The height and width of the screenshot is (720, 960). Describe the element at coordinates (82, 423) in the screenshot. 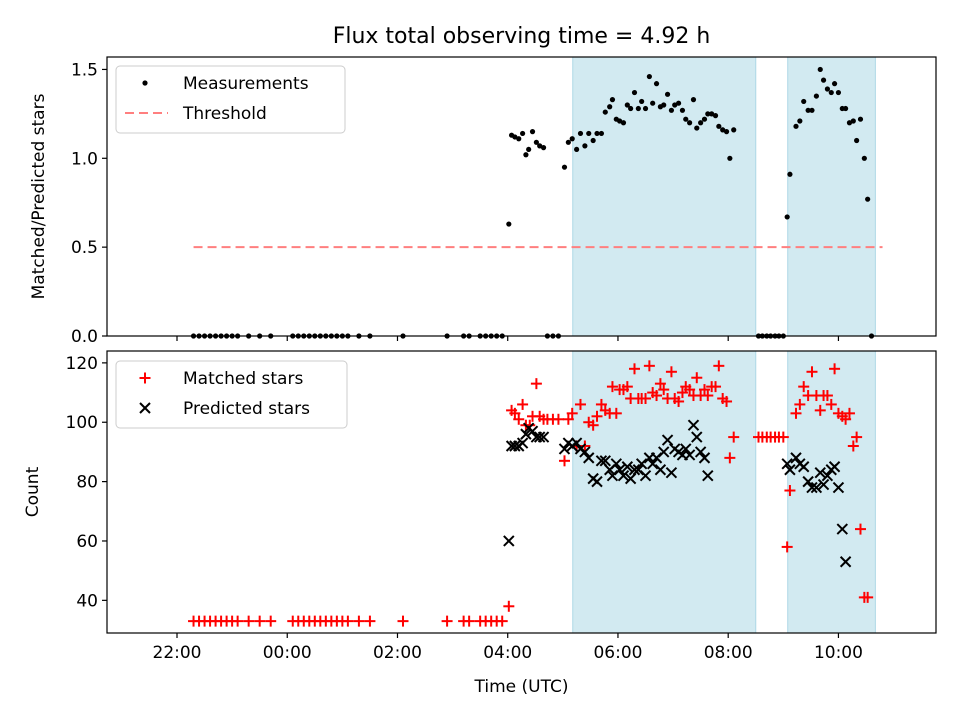

I see `y-tick-label: 100` at that location.